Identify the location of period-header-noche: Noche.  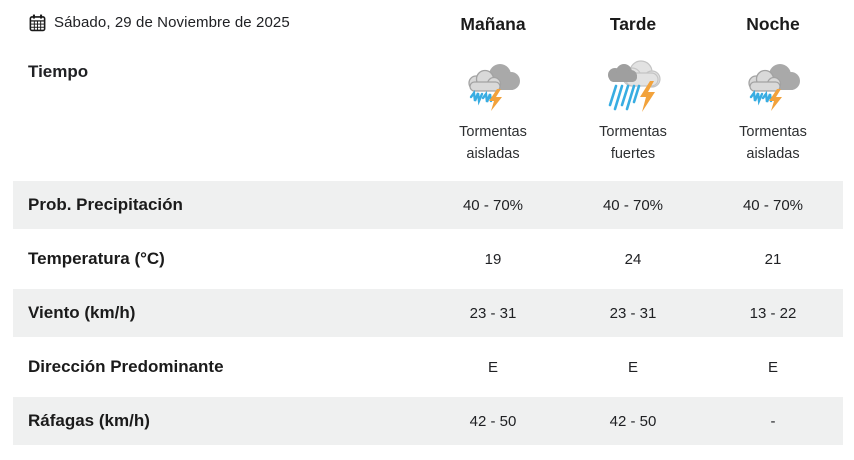
(773, 24).